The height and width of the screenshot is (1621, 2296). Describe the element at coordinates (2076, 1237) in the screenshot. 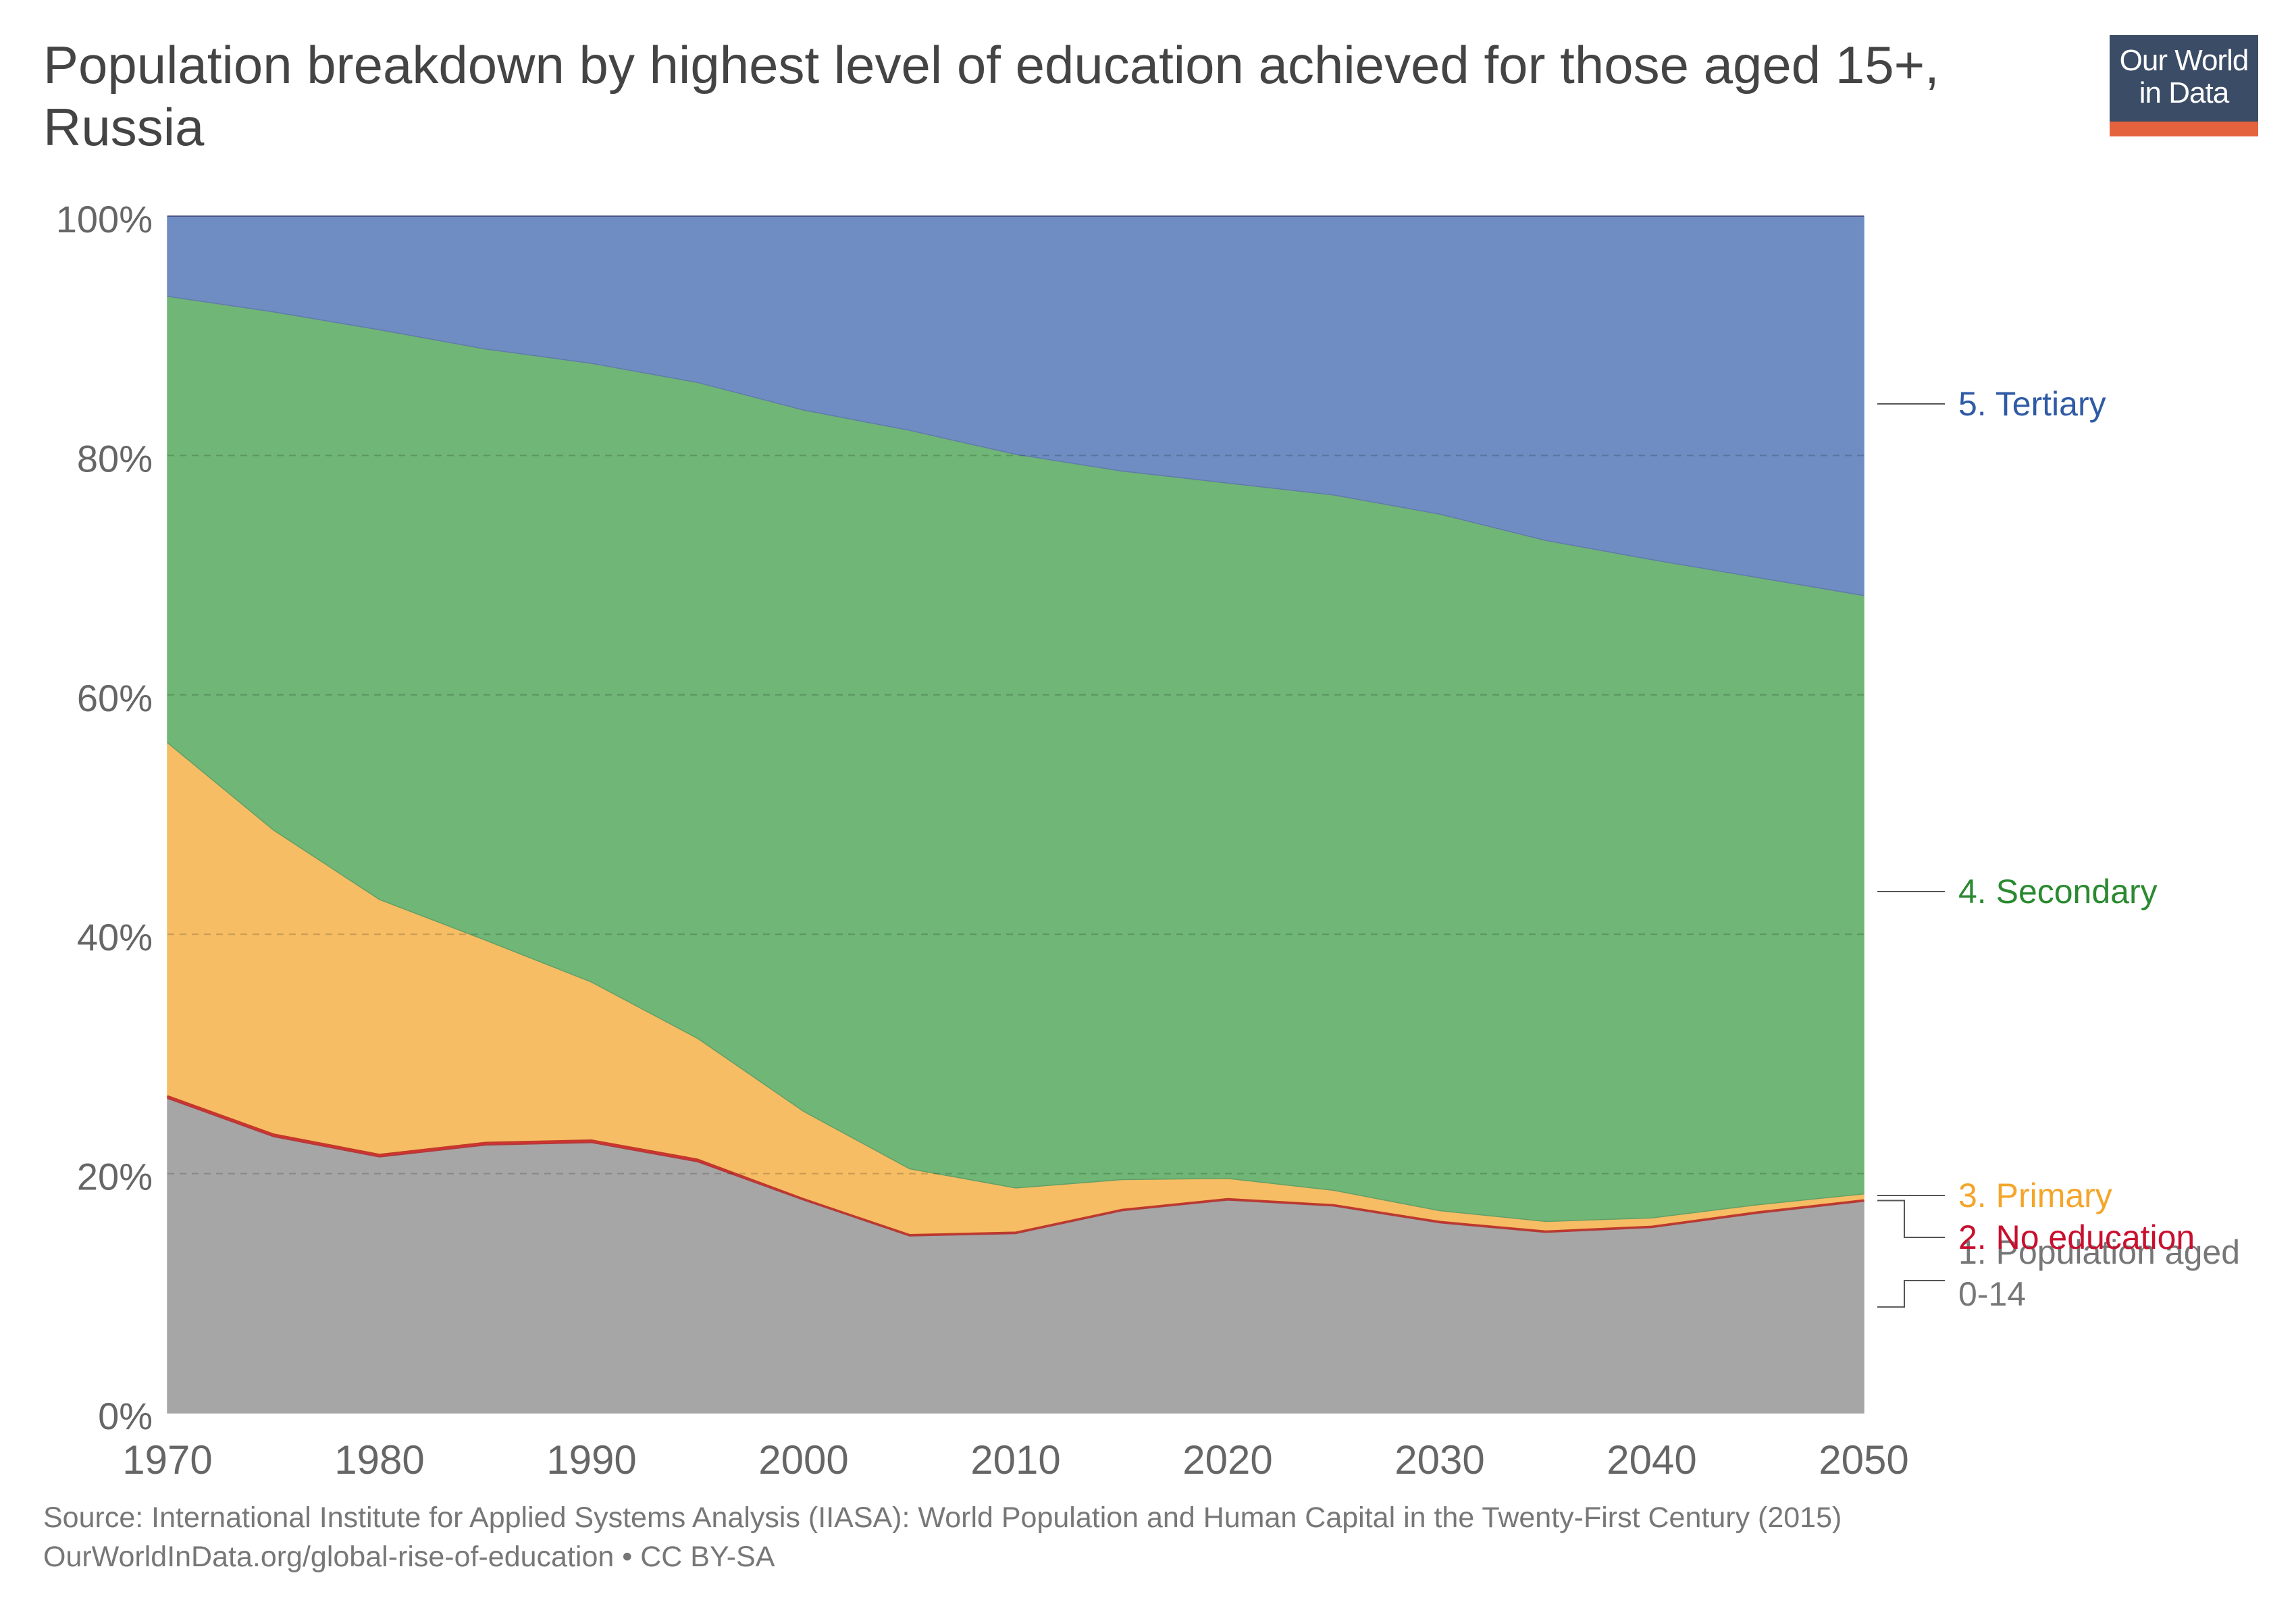

I see `legend-label-no-education: 2. No education` at that location.